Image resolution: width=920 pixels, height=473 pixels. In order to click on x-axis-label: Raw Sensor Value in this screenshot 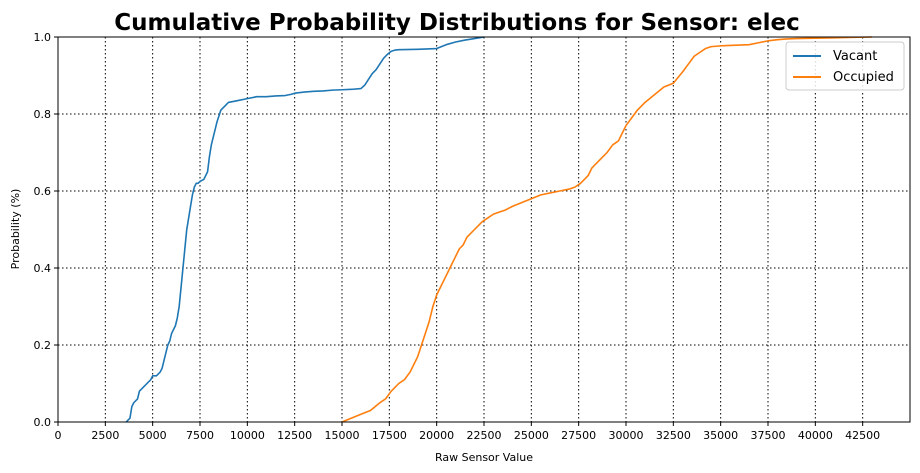, I will do `click(484, 457)`.